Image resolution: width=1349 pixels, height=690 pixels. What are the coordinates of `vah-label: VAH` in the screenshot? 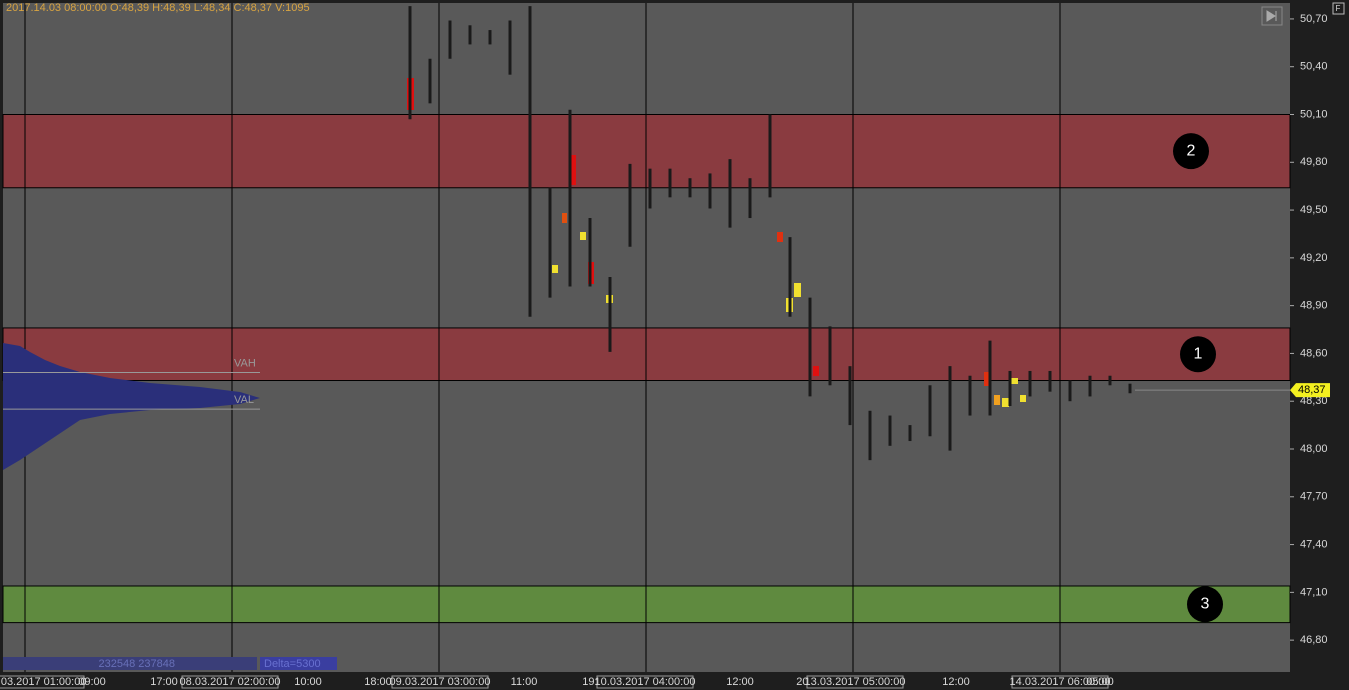 It's located at (245, 363).